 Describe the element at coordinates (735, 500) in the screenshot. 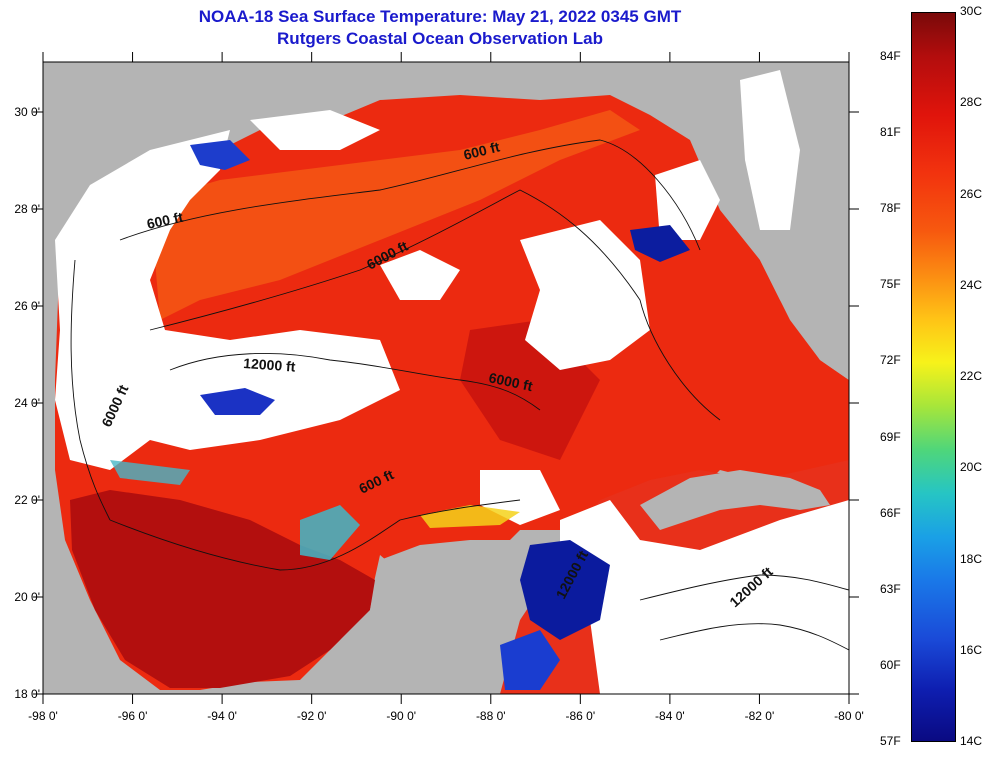

I see `cuba-land` at that location.